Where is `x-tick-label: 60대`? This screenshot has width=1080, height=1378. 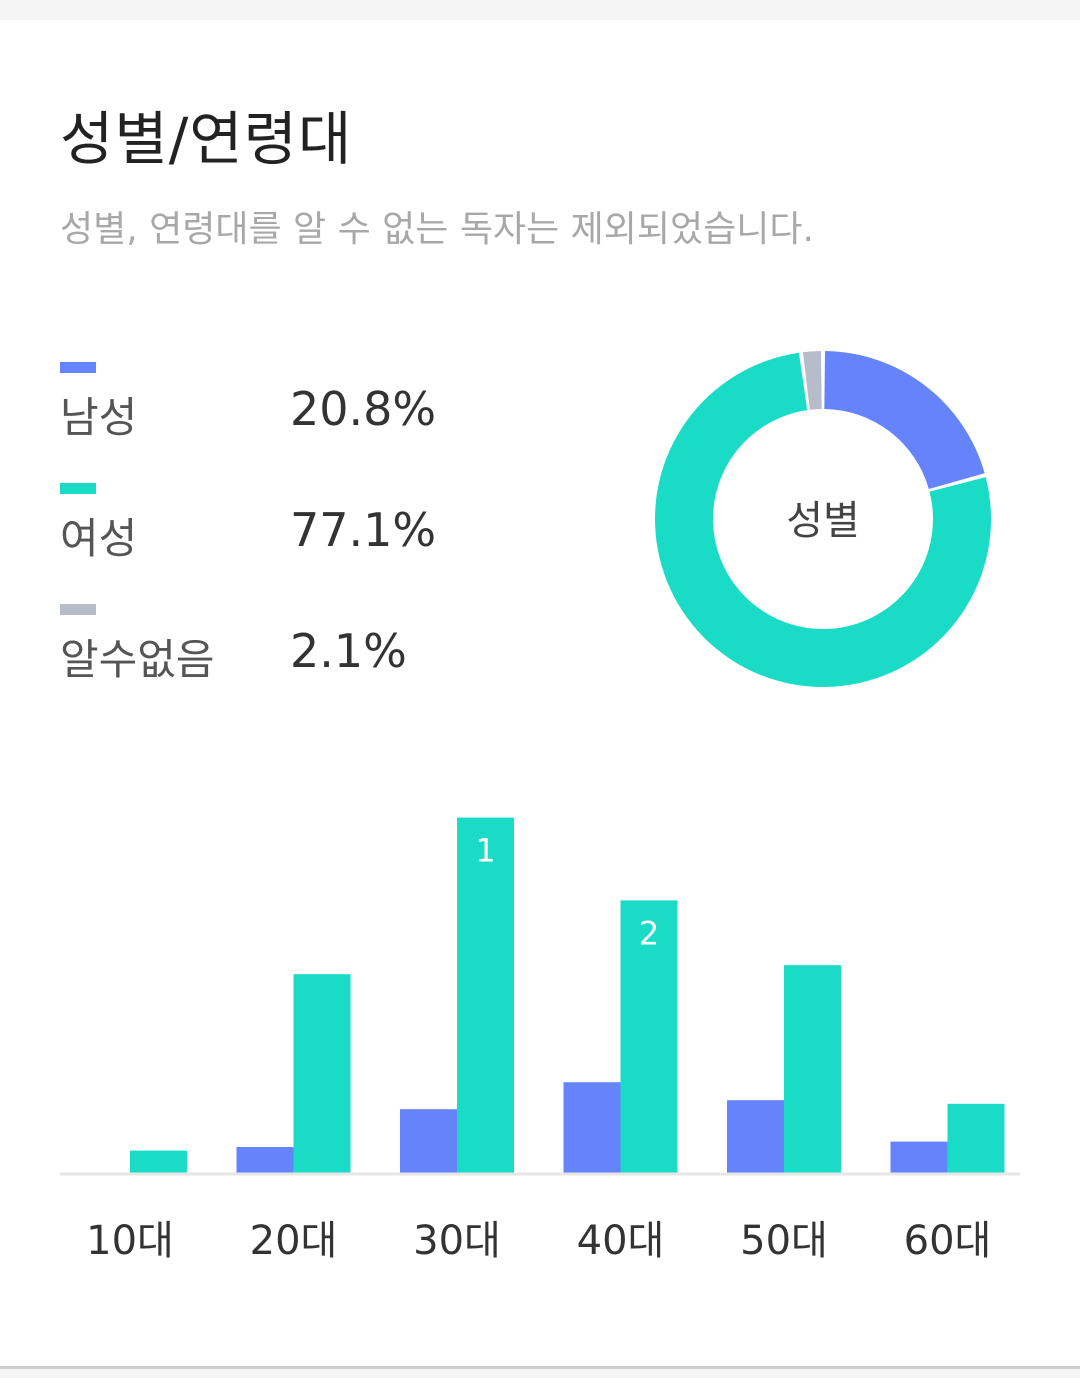
x-tick-label: 60대 is located at coordinates (948, 1241).